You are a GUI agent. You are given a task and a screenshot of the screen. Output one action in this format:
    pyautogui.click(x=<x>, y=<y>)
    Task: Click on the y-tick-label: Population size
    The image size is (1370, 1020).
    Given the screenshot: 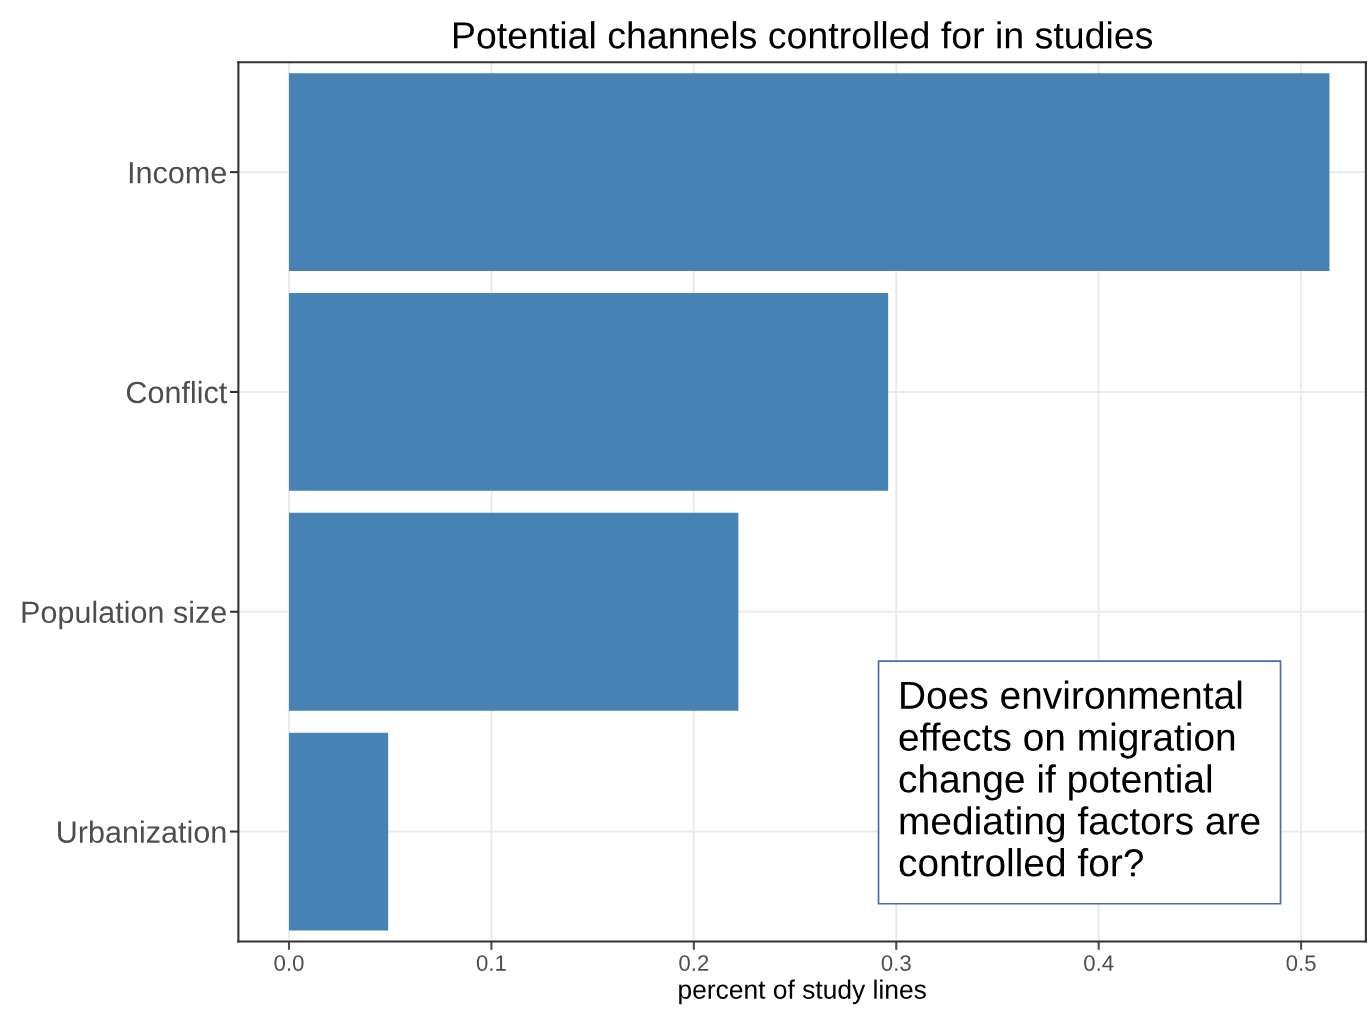 What is the action you would take?
    pyautogui.click(x=124, y=615)
    